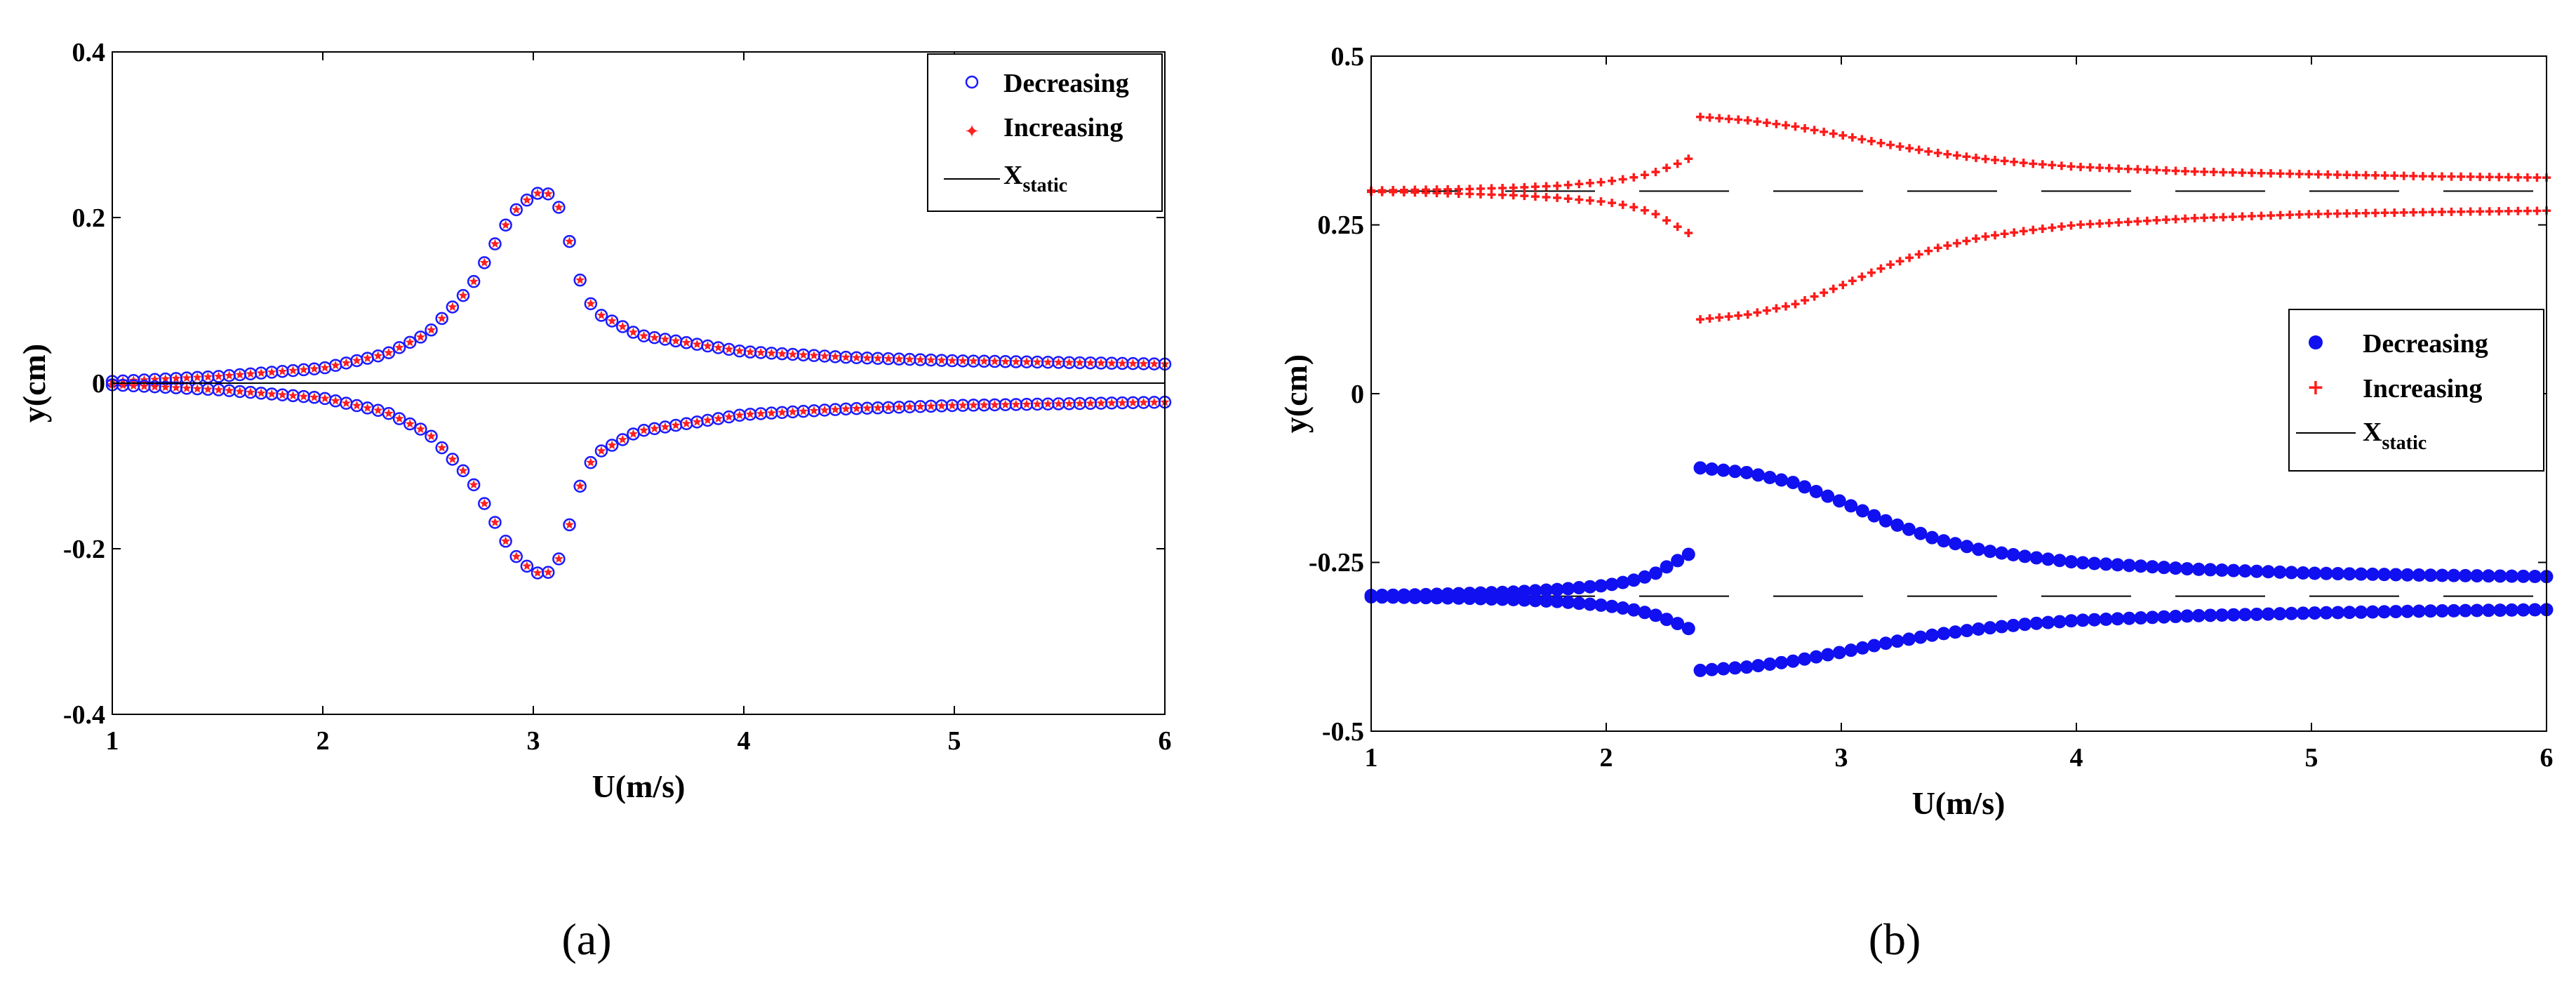 Image resolution: width=2576 pixels, height=988 pixels. I want to click on chart-b-xtick-label: 4, so click(2076, 758).